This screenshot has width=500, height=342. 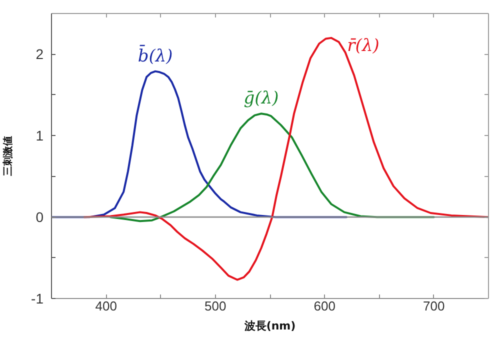 What do you see at coordinates (434, 306) in the screenshot?
I see `x-tick-label: 700` at bounding box center [434, 306].